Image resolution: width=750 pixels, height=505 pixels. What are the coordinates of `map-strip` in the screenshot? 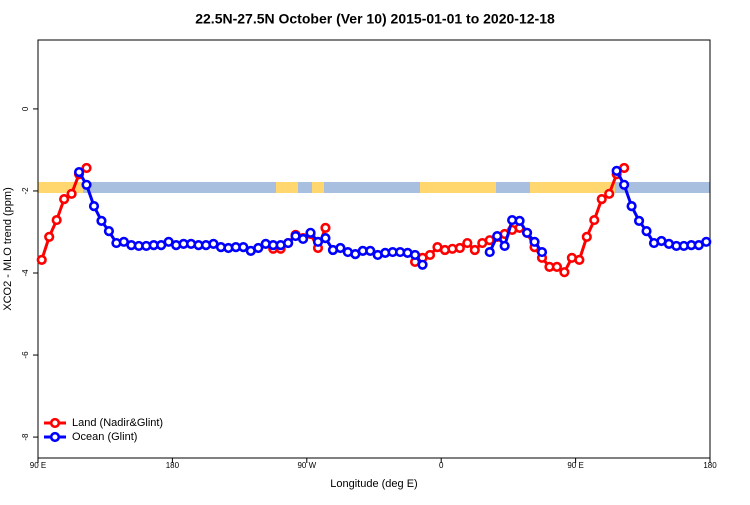 It's located at (374, 187).